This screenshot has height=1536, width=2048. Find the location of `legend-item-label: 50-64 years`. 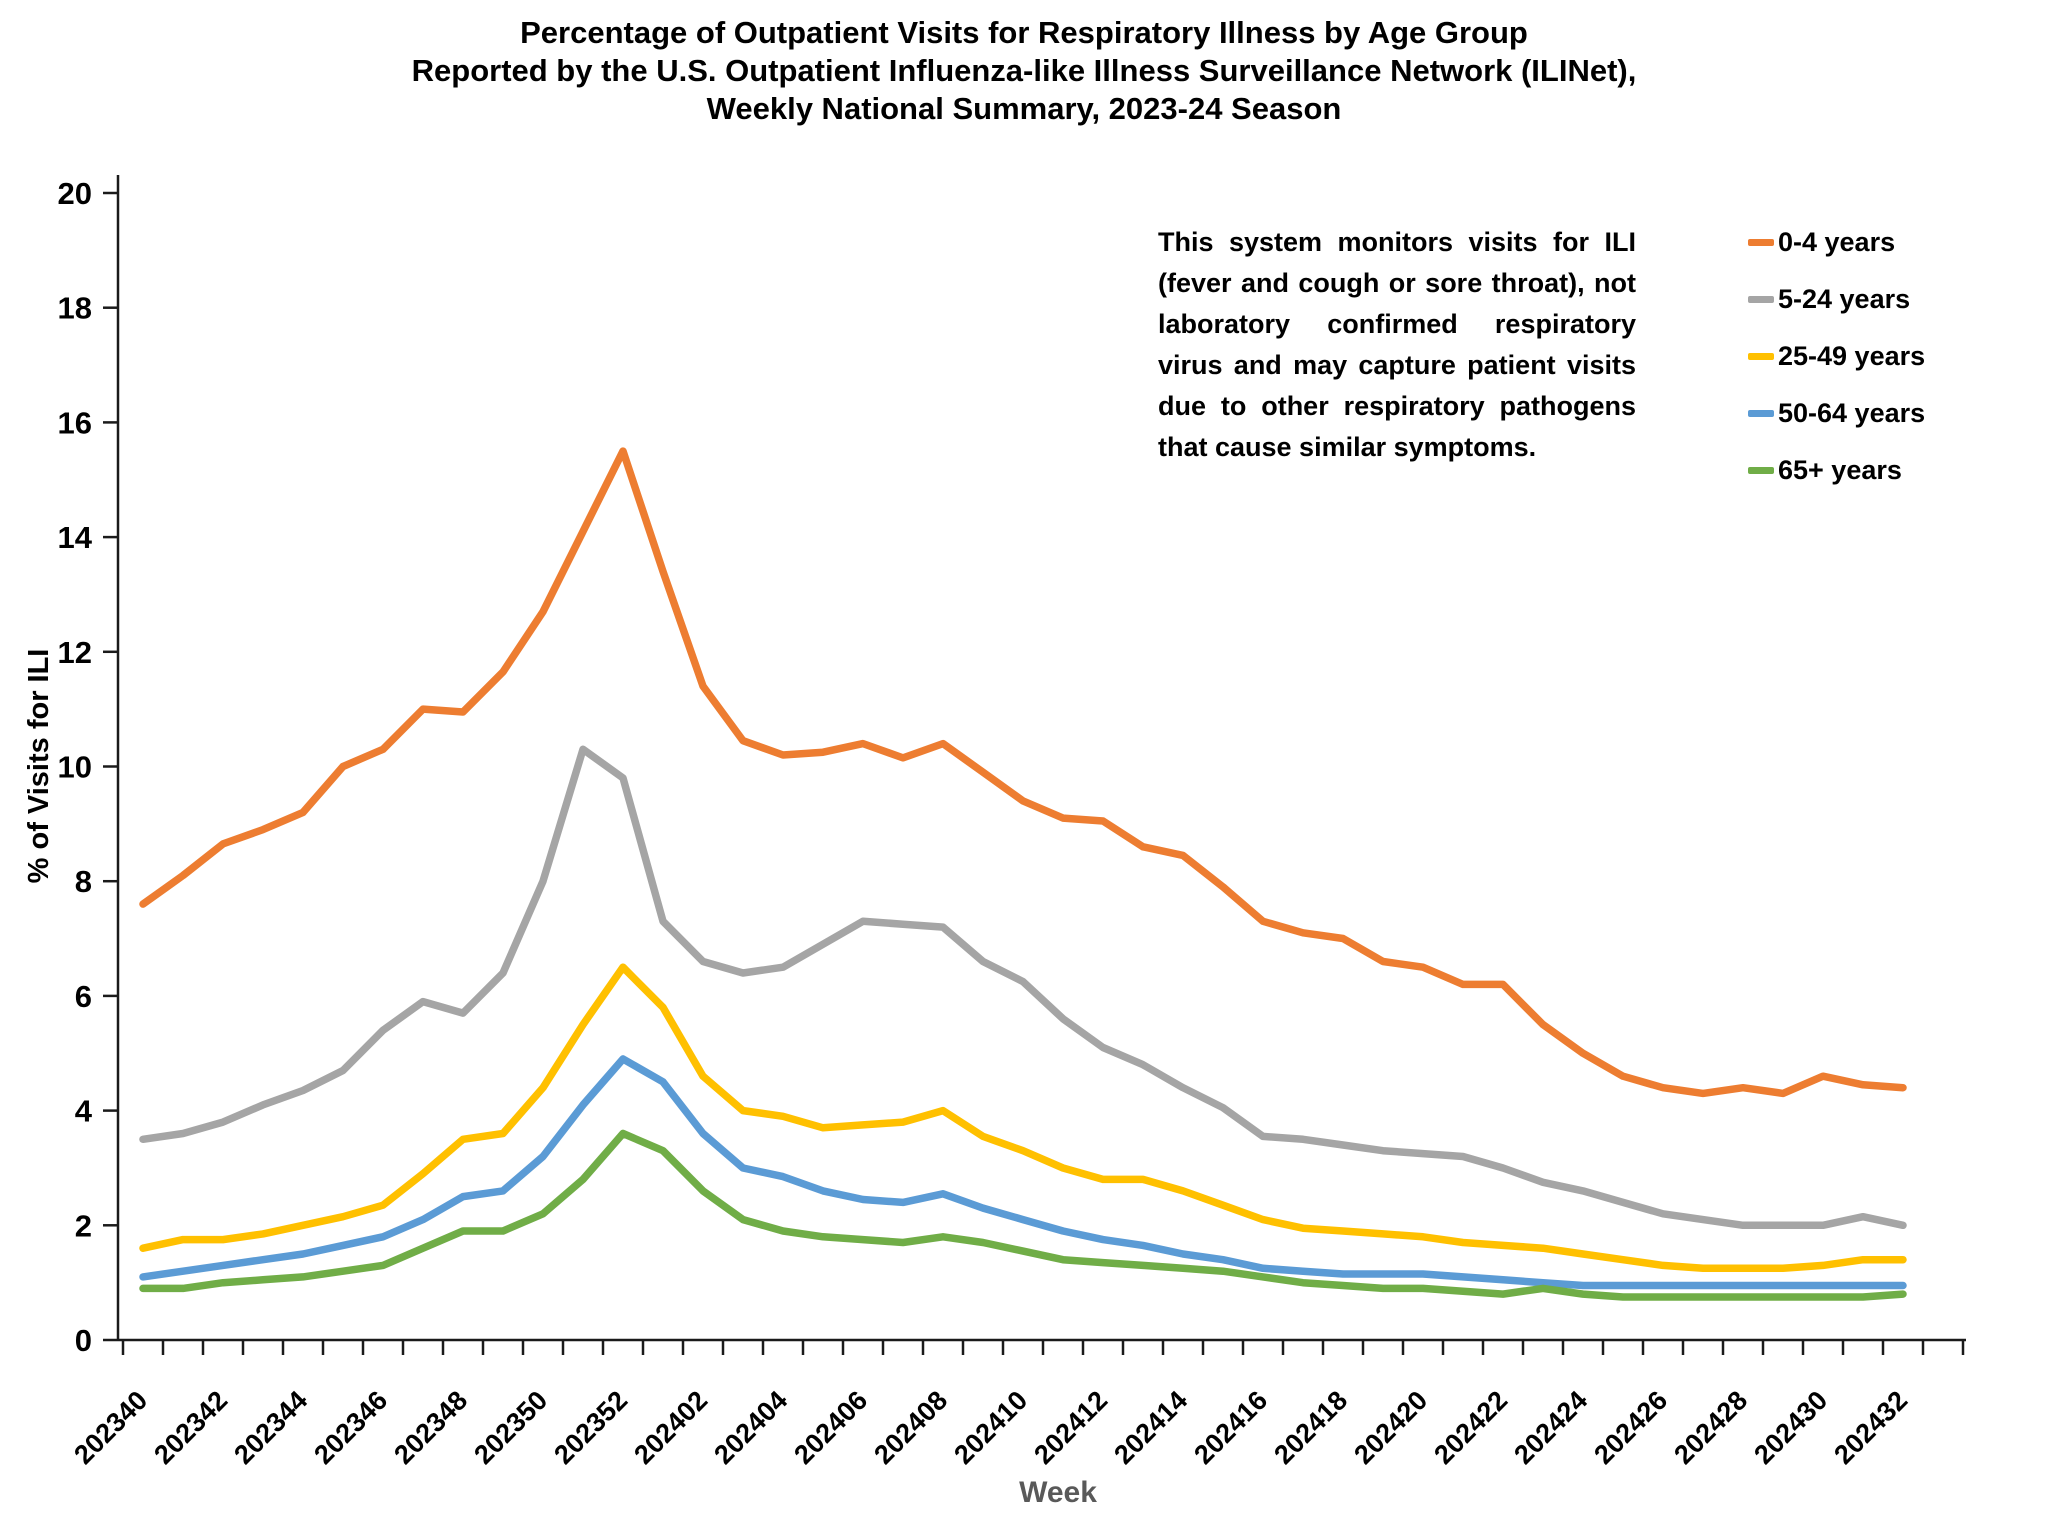

legend-item-label: 50-64 years is located at coordinates (1852, 413).